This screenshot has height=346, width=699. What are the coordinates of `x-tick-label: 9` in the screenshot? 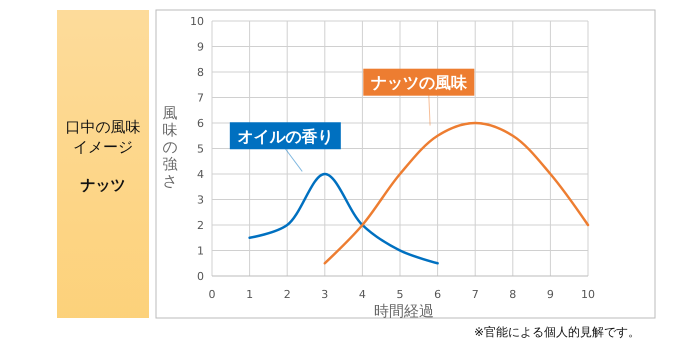 It's located at (550, 294).